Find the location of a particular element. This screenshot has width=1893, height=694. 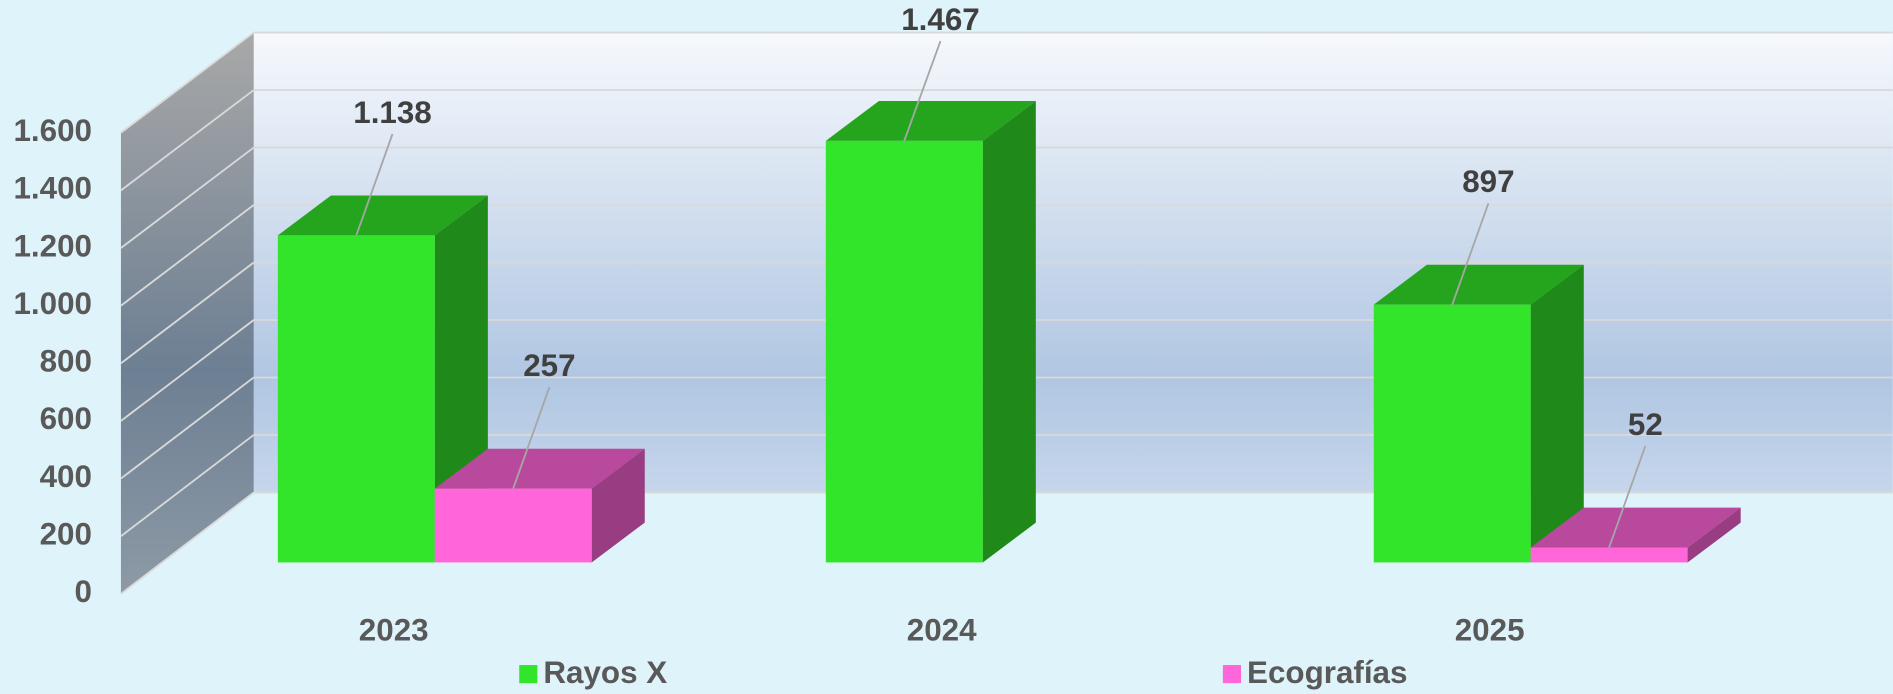

y-tick-label: 1.000 is located at coordinates (52, 303).